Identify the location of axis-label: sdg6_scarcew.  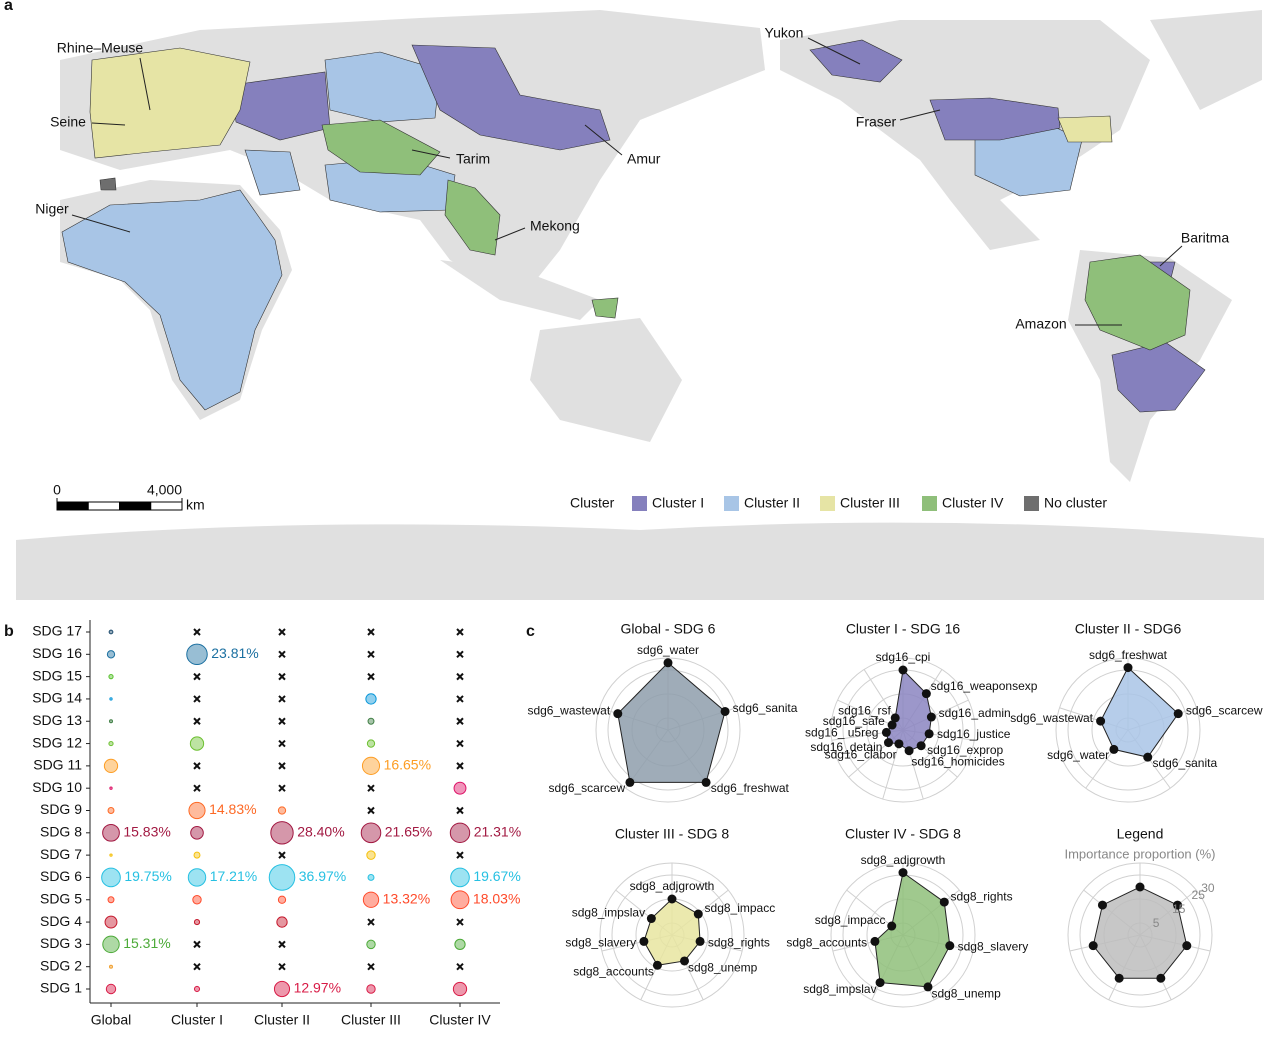
(586, 788).